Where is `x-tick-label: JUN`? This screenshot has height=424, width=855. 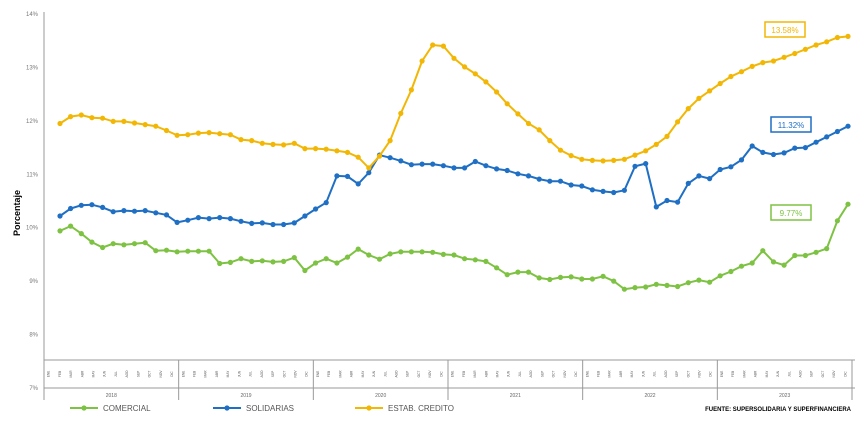 x-tick-label: JUN is located at coordinates (509, 373).